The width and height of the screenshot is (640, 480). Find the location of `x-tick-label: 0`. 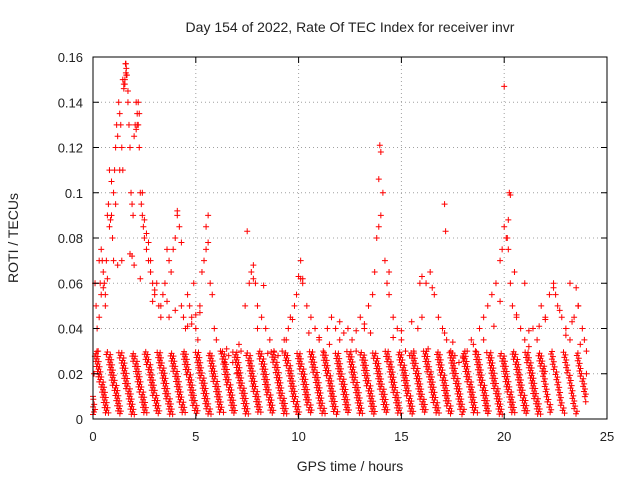

x-tick-label: 0 is located at coordinates (92, 436).